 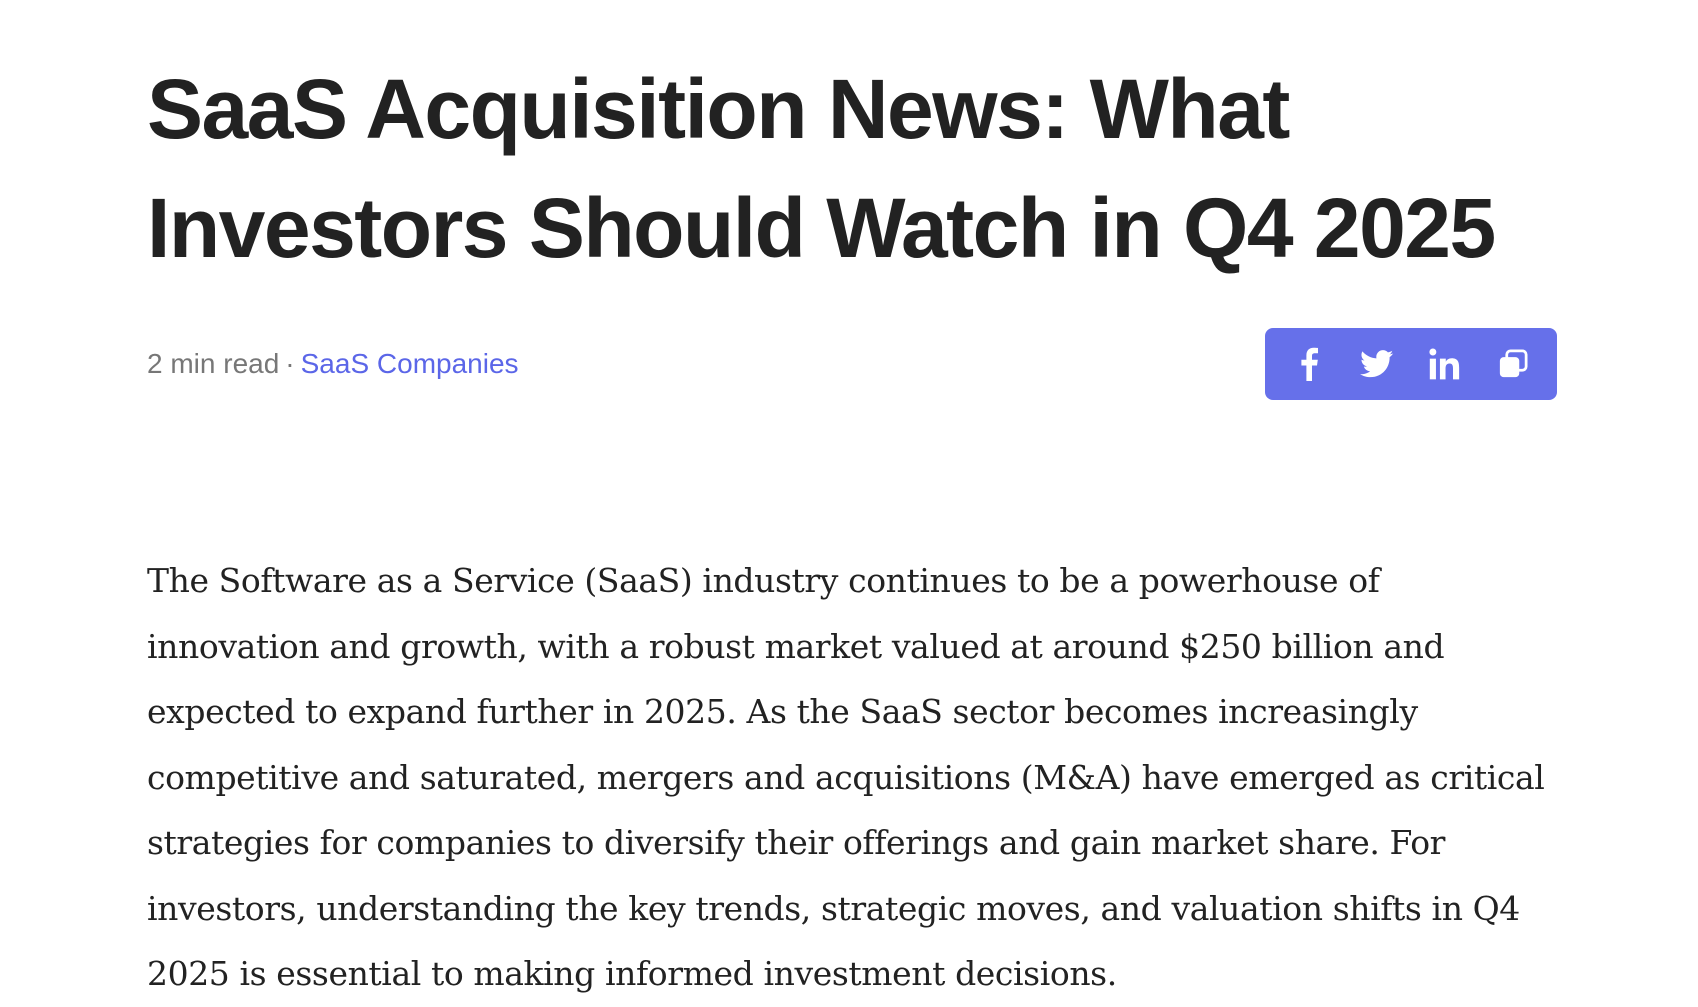 I want to click on article-meta: 2 min read · SaaS Companies, so click(x=333, y=364).